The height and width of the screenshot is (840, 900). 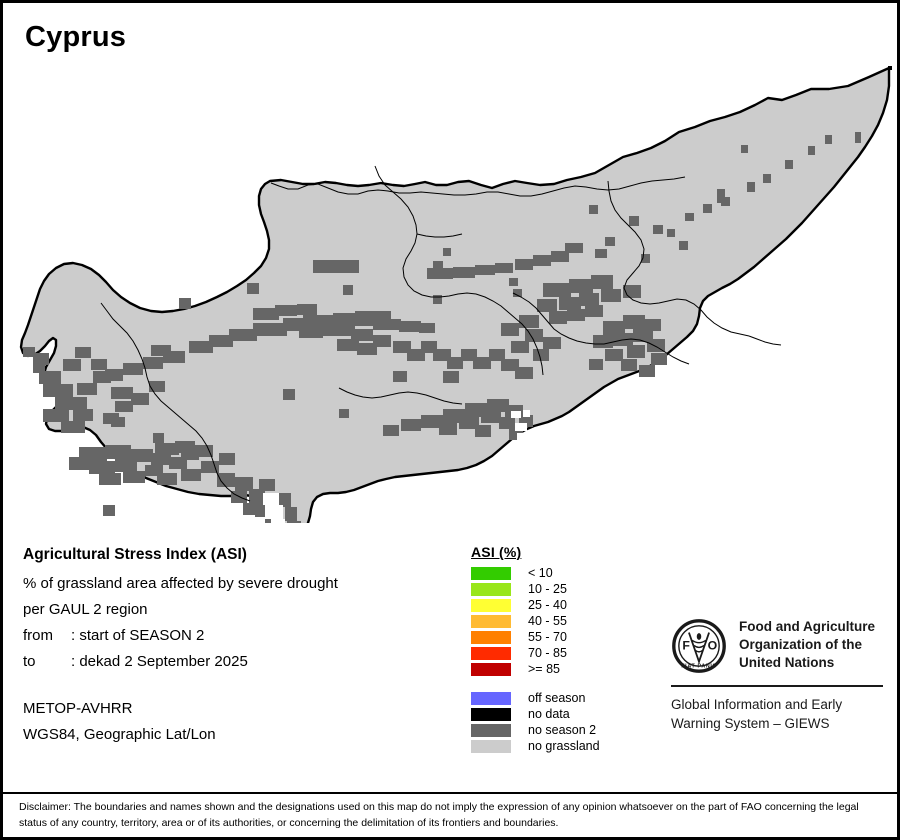 I want to click on to-label: to, so click(x=29, y=661).